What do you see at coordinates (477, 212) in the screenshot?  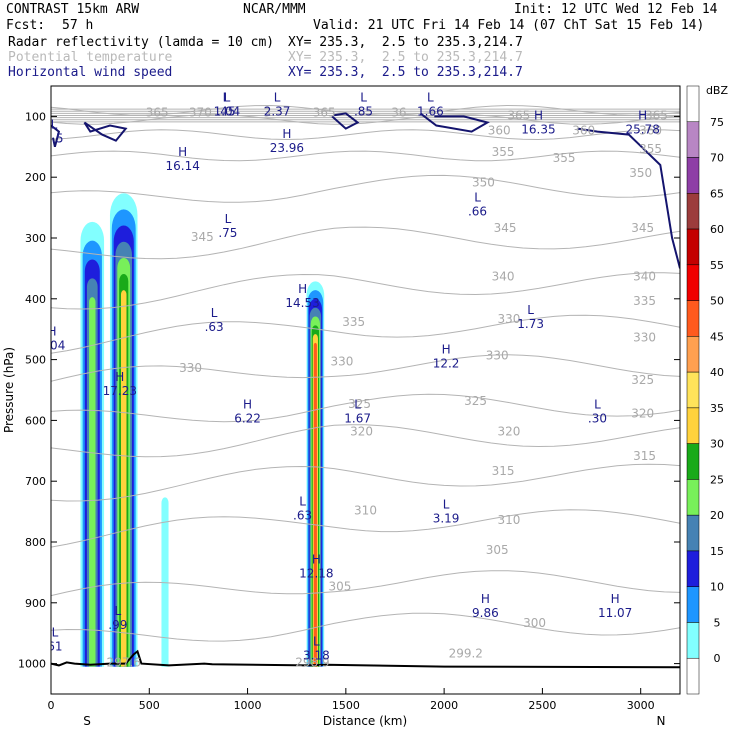 I see `wind-extremum-value: .66` at bounding box center [477, 212].